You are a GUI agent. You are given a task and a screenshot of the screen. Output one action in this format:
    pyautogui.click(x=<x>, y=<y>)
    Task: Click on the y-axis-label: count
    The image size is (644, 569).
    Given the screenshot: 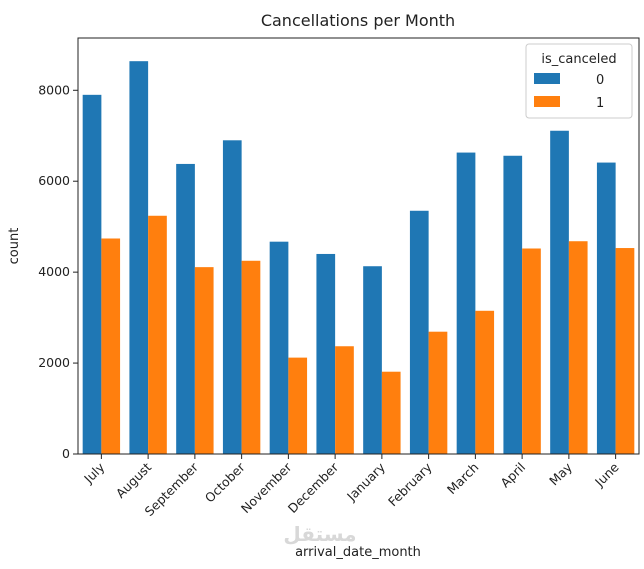 What is the action you would take?
    pyautogui.click(x=14, y=246)
    